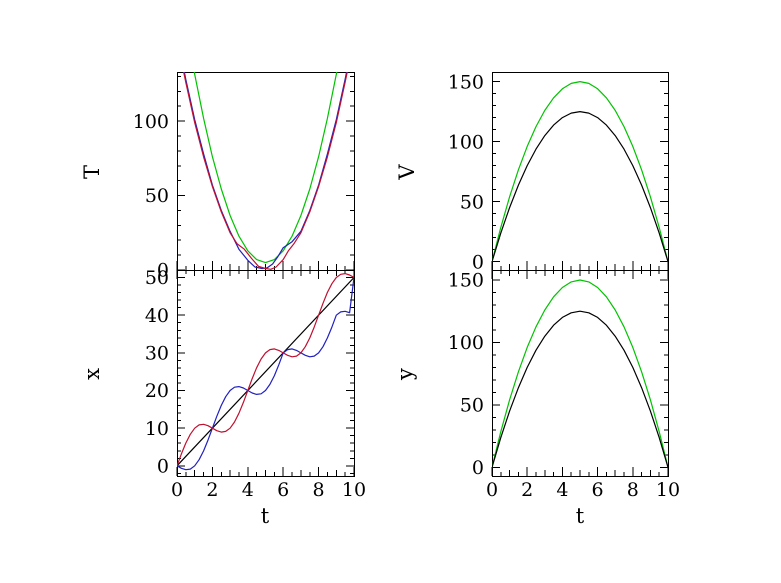 Image resolution: width=781 pixels, height=583 pixels. Describe the element at coordinates (527, 490) in the screenshot. I see `y-panel-xtick-label: 2` at that location.